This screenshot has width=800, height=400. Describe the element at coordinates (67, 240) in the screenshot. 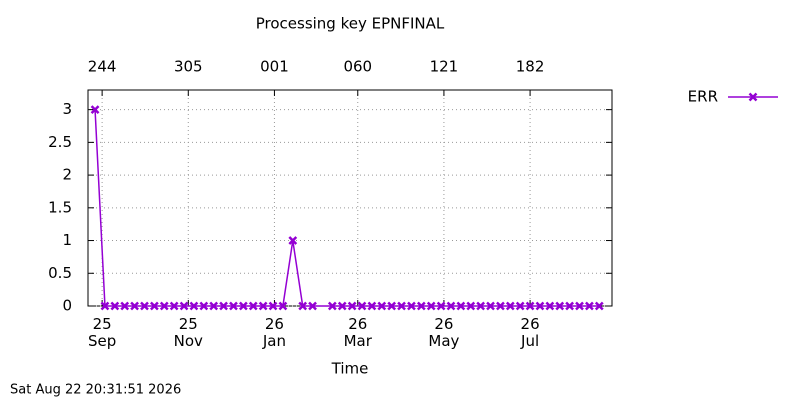

I see `y-tick-label: 1` at that location.